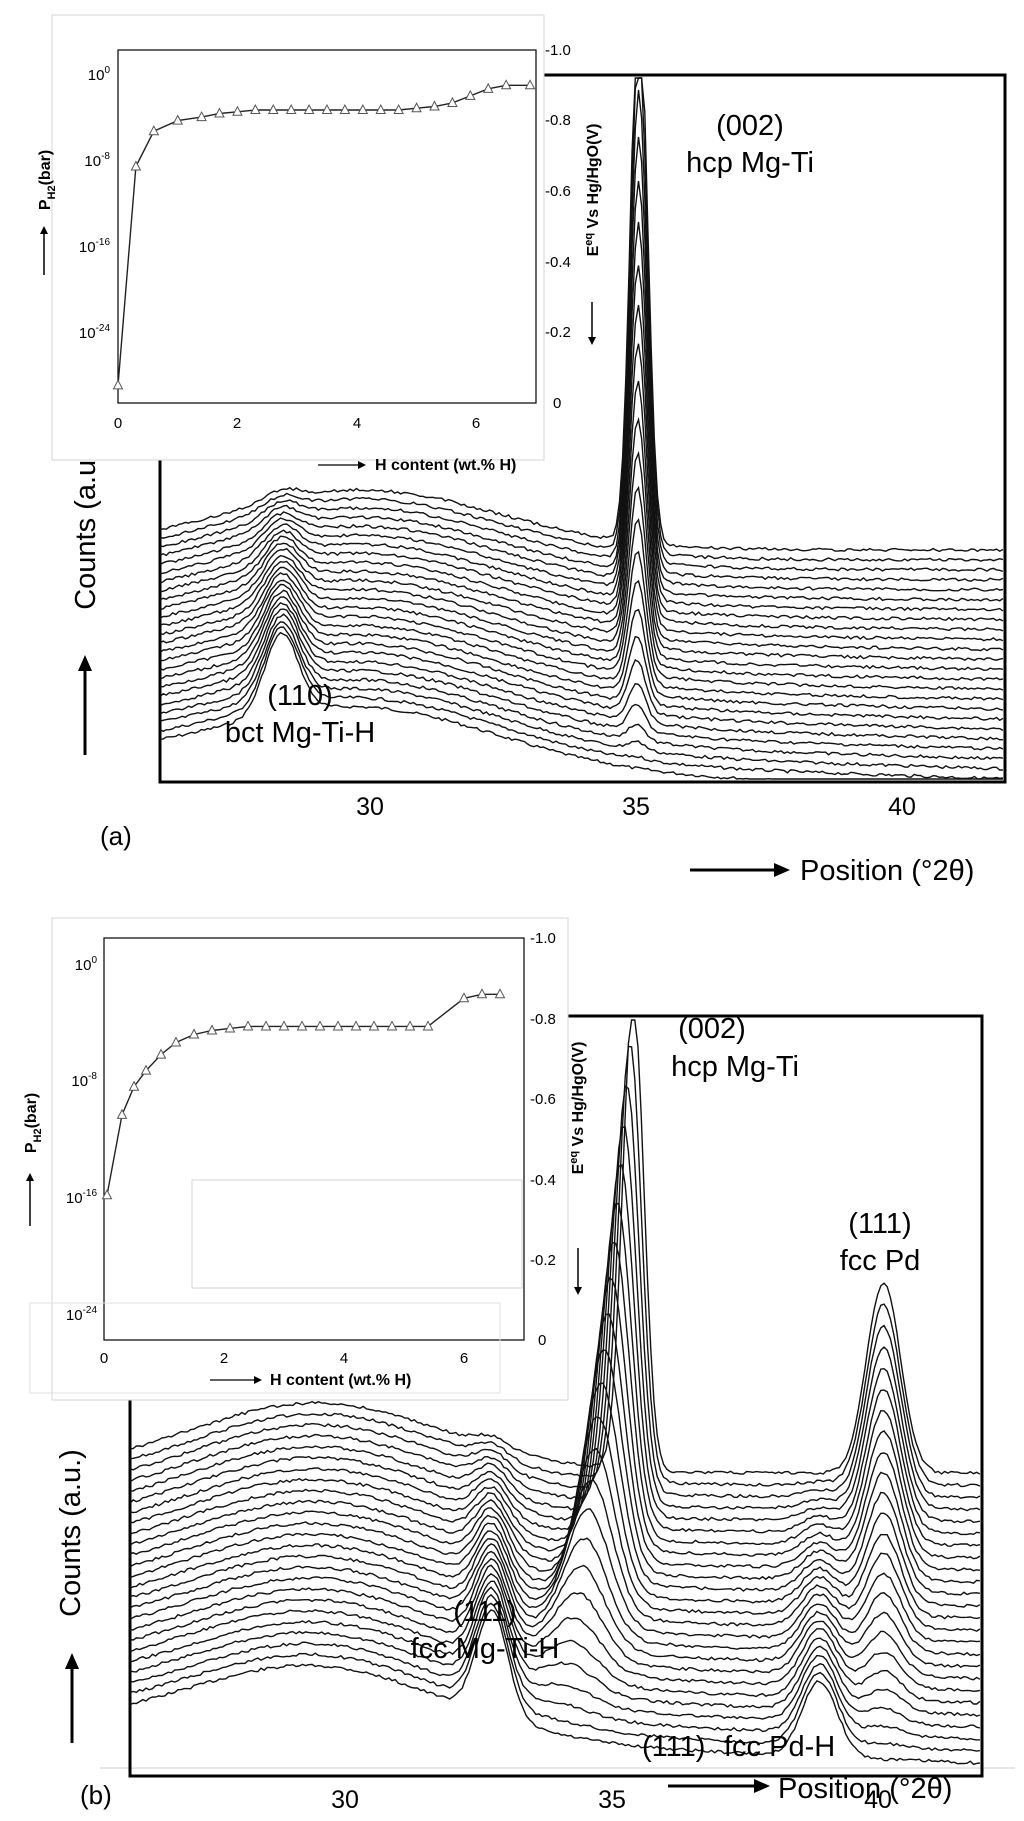  Describe the element at coordinates (542, 1340) in the screenshot. I see `inset-right-tick: 0` at that location.